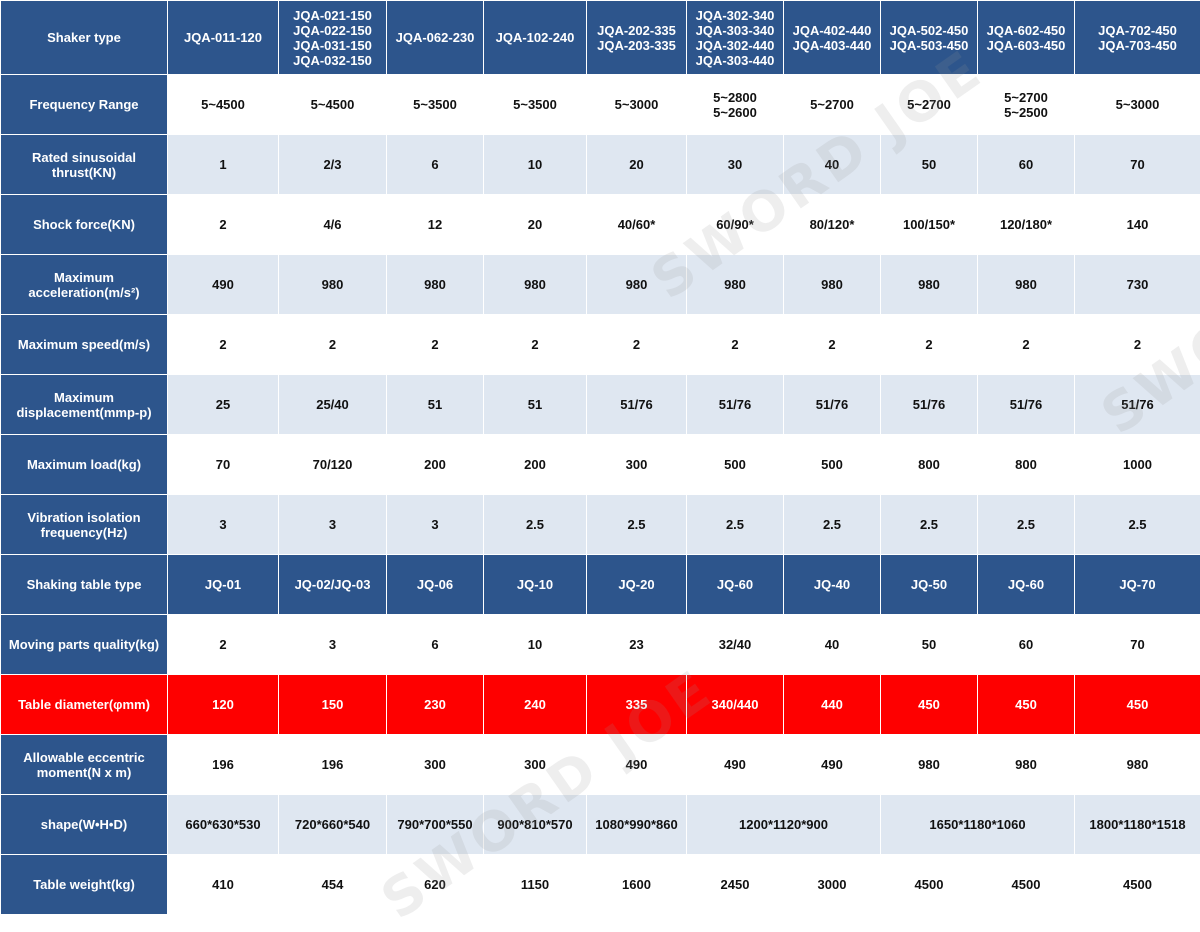 The height and width of the screenshot is (932, 1200). Describe the element at coordinates (535, 705) in the screenshot. I see `table-cell: 240` at that location.